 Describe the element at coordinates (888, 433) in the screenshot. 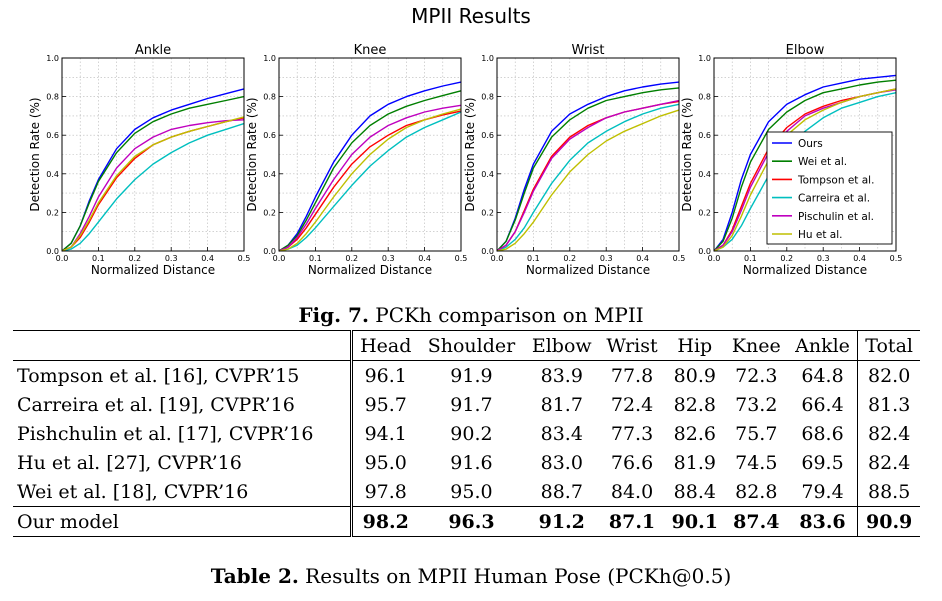

I see `total-cell: 82.4` at that location.